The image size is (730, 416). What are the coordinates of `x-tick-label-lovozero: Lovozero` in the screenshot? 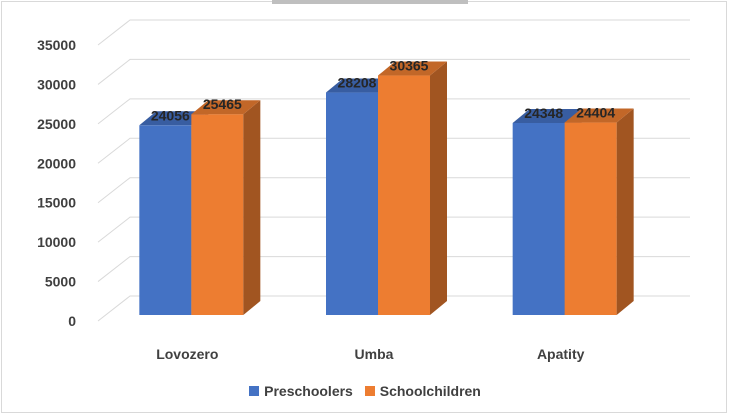 It's located at (187, 354).